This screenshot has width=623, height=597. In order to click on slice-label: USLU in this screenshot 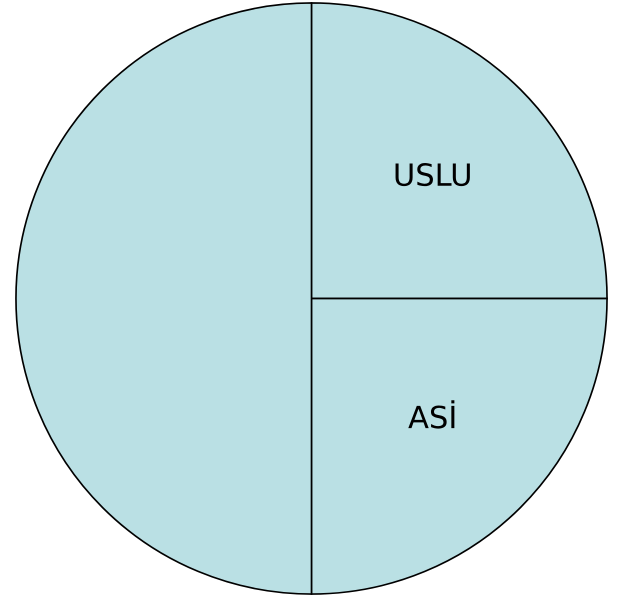, I will do `click(433, 174)`.